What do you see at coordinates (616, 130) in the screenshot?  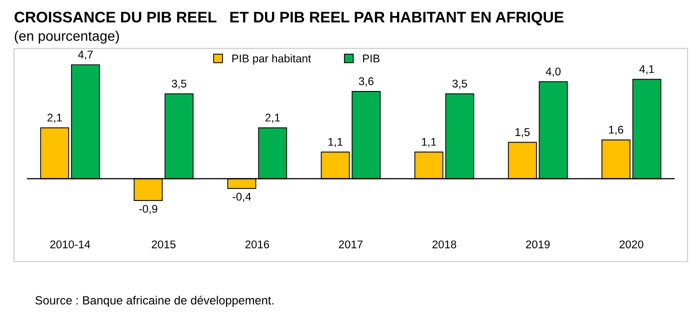 I see `data-label: 1,6` at bounding box center [616, 130].